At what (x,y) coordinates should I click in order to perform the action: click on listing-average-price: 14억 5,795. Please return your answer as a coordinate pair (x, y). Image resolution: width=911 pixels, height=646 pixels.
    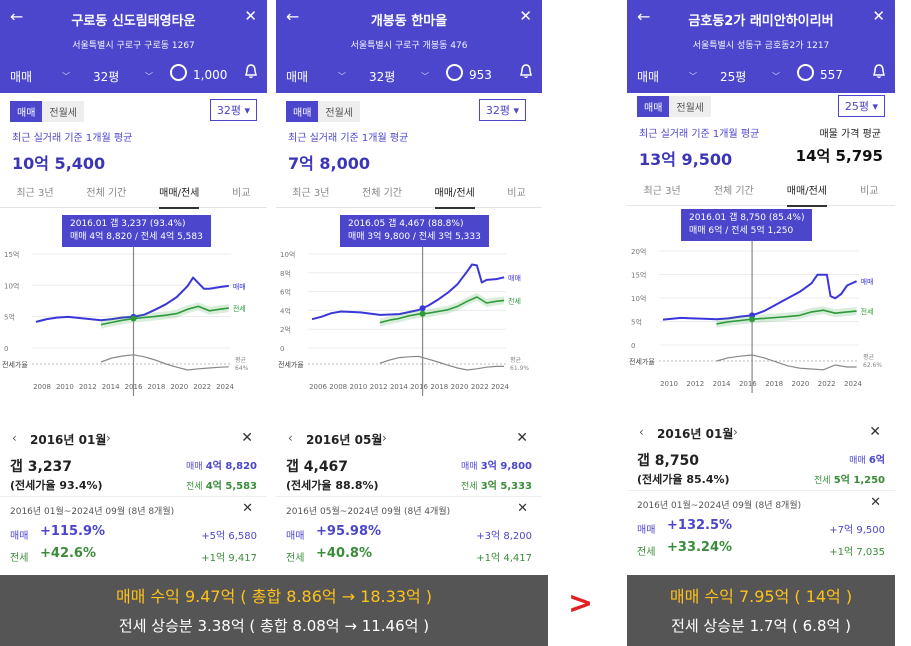
    Looking at the image, I should click on (839, 156).